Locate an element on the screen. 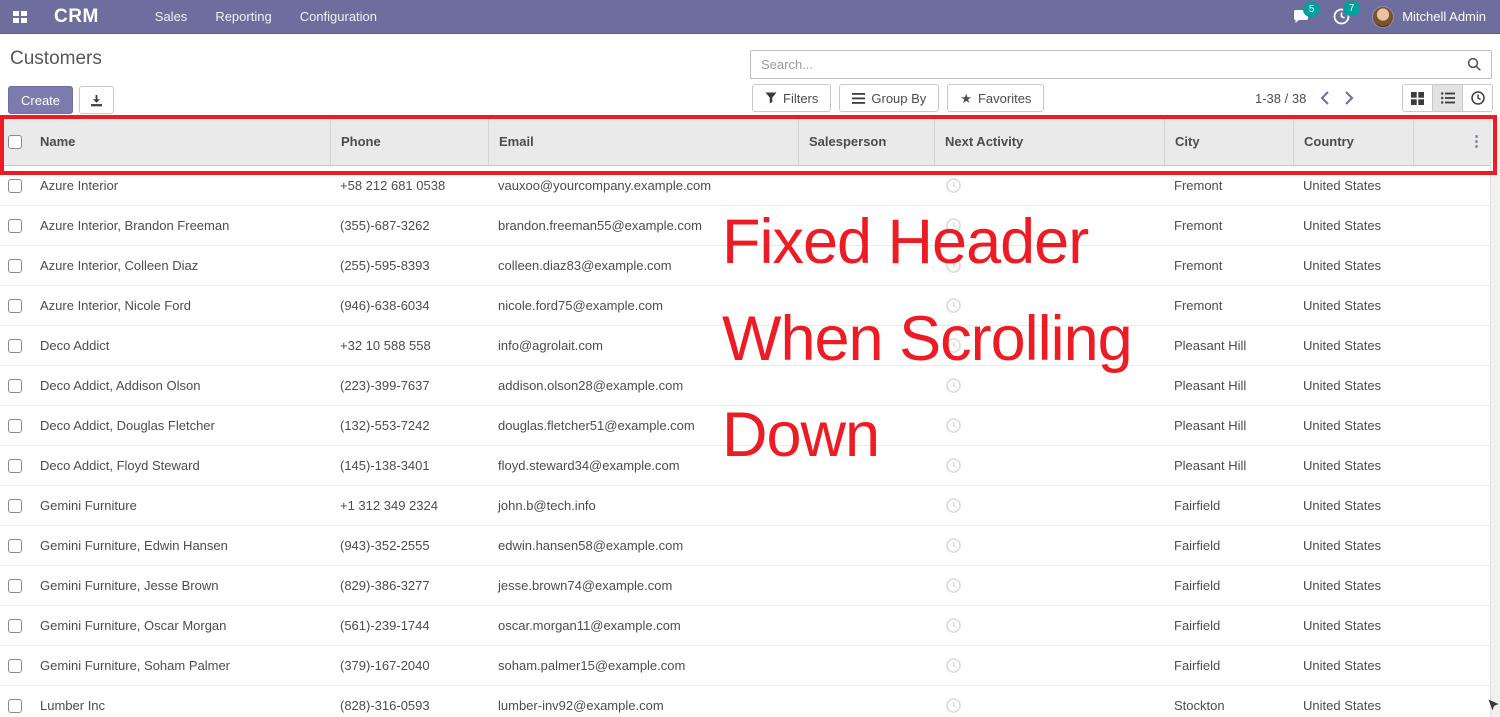  cell-city: Pleasant Hill is located at coordinates (1210, 425).